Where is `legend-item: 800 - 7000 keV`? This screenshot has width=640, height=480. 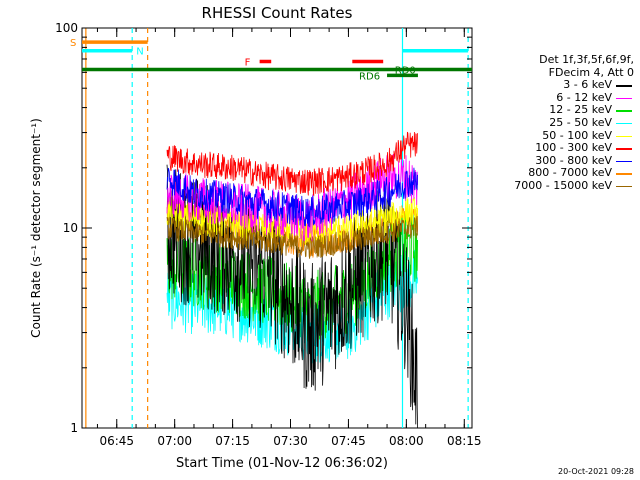
legend-item: 800 - 7000 keV is located at coordinates (559, 173).